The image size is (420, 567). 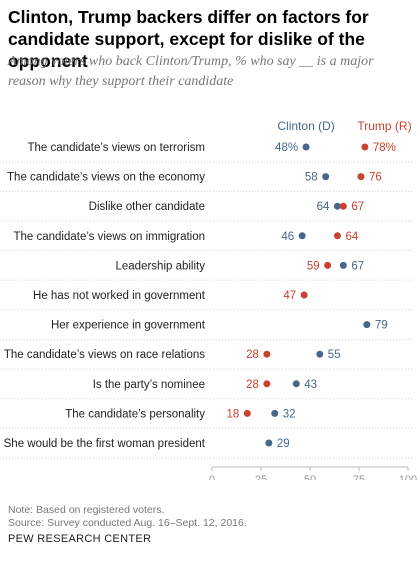 I want to click on legend-clinton: Clinton (D), so click(x=305, y=126).